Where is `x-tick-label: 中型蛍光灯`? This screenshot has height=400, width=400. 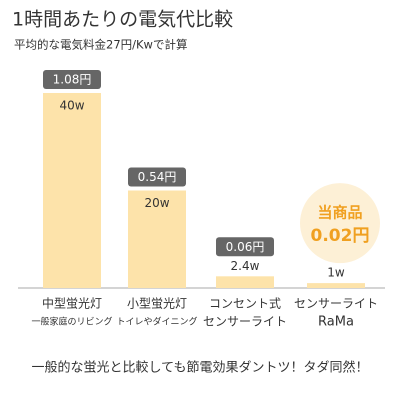 x-tick-label: 中型蛍光灯 is located at coordinates (72, 303).